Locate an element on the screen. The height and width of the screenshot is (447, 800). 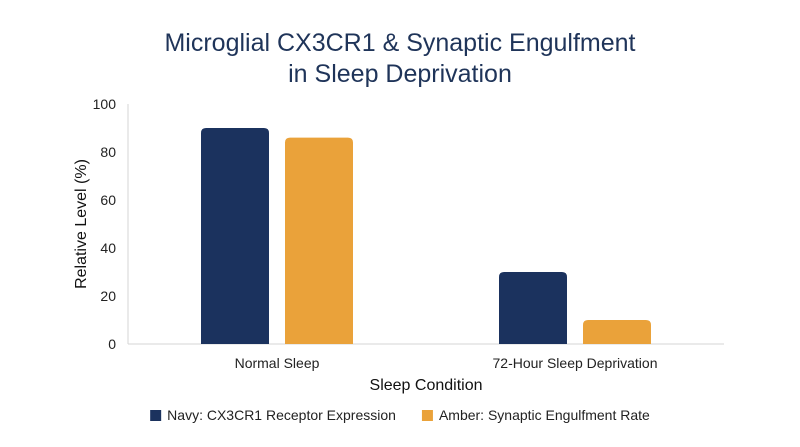
legend-label-0: Navy: CX3CR1 Receptor Expression is located at coordinates (281, 415).